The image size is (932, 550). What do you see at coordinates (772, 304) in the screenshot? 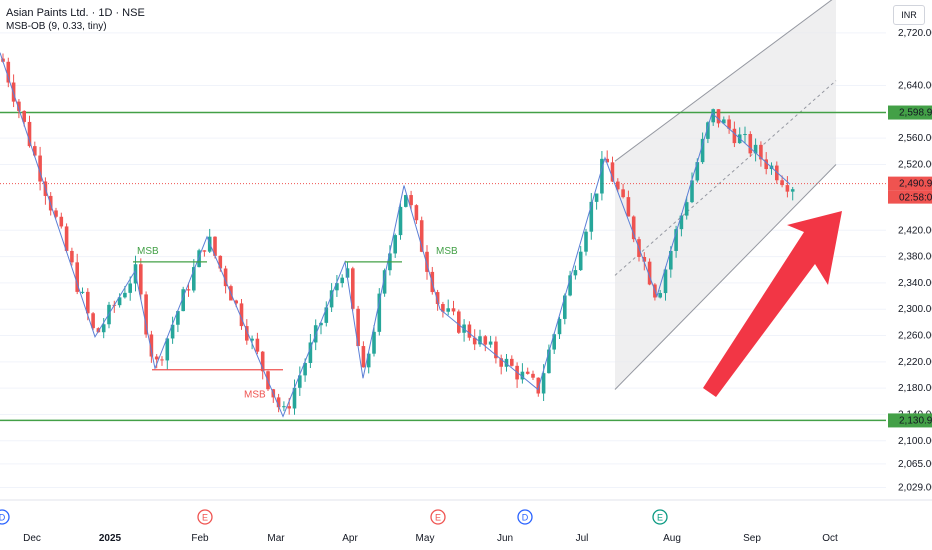
I see `up-arrow-shape` at bounding box center [772, 304].